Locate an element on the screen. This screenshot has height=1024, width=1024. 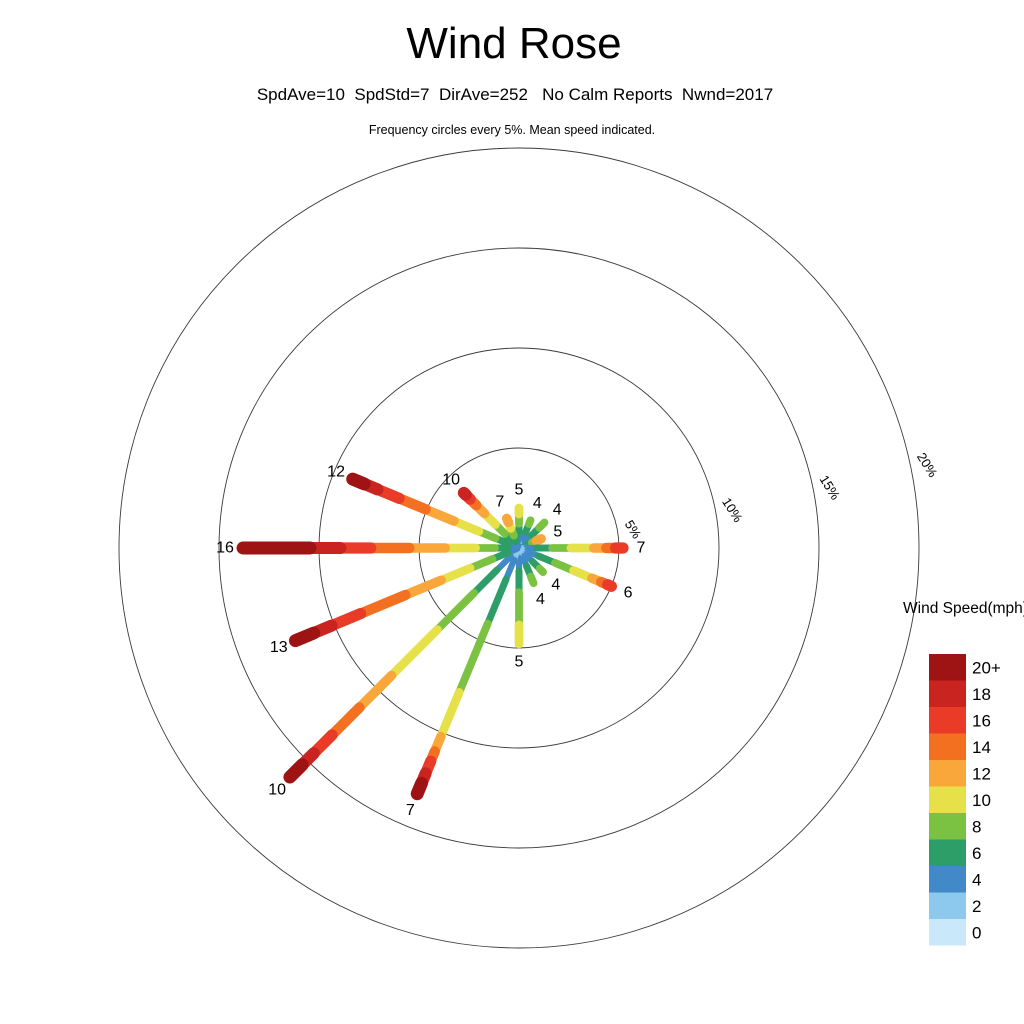
spoke-mean-speed-SW: 10 is located at coordinates (277, 789).